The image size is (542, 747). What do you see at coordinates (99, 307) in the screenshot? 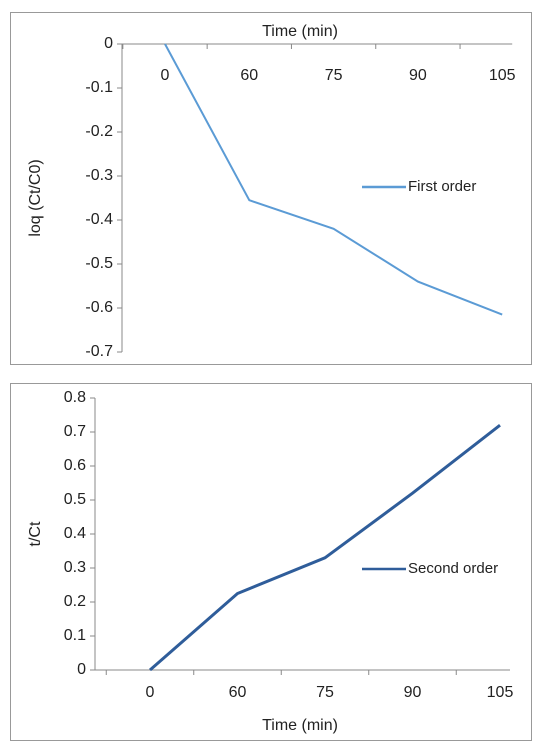
I see `y-tick-label: -0.6` at bounding box center [99, 307].